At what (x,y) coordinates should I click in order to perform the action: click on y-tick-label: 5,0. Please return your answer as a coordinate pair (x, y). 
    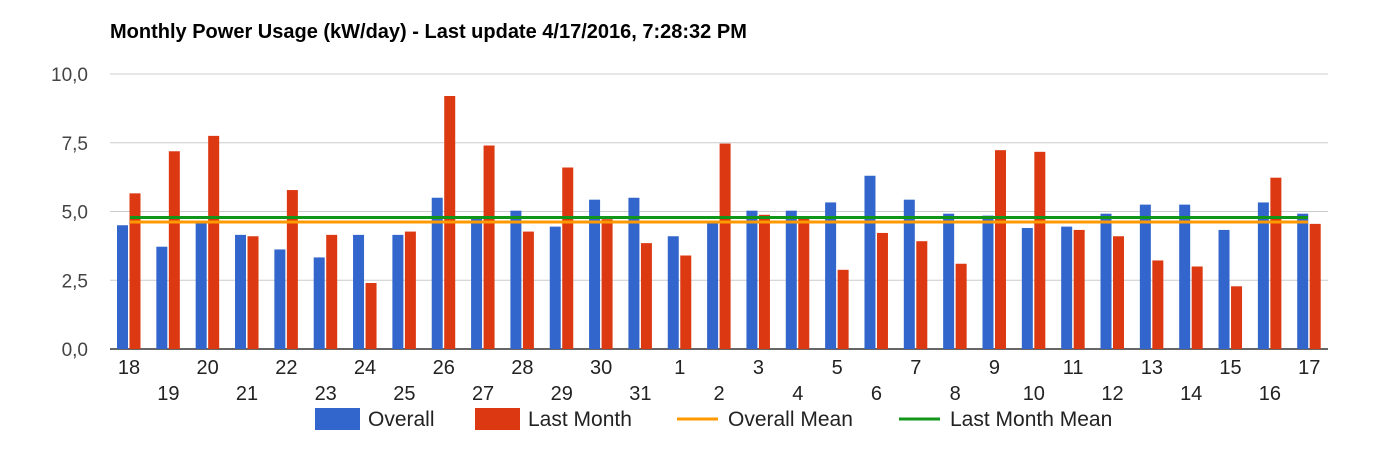
    Looking at the image, I should click on (75, 213).